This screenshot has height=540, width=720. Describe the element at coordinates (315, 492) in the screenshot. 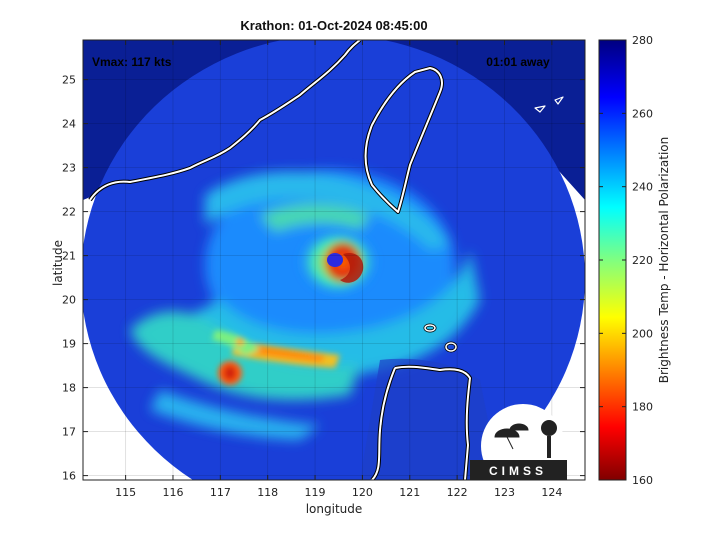

I see `x-tick-label: 119` at that location.